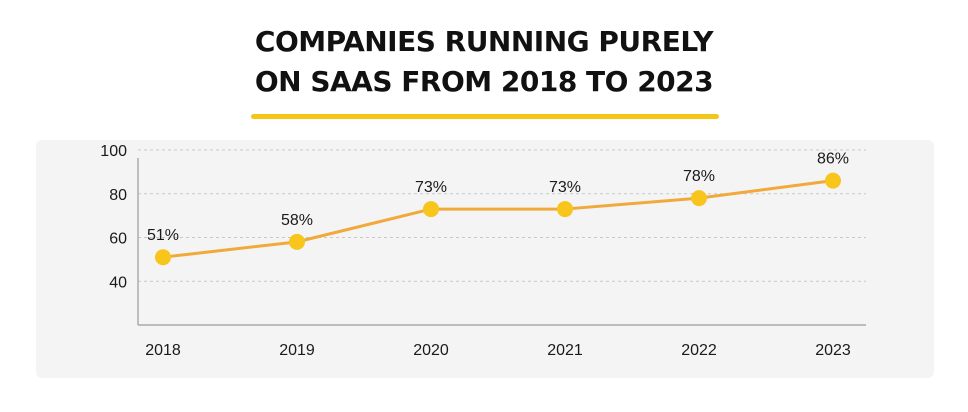 The height and width of the screenshot is (412, 968). What do you see at coordinates (118, 195) in the screenshot?
I see `y-tick-label: 80` at bounding box center [118, 195].